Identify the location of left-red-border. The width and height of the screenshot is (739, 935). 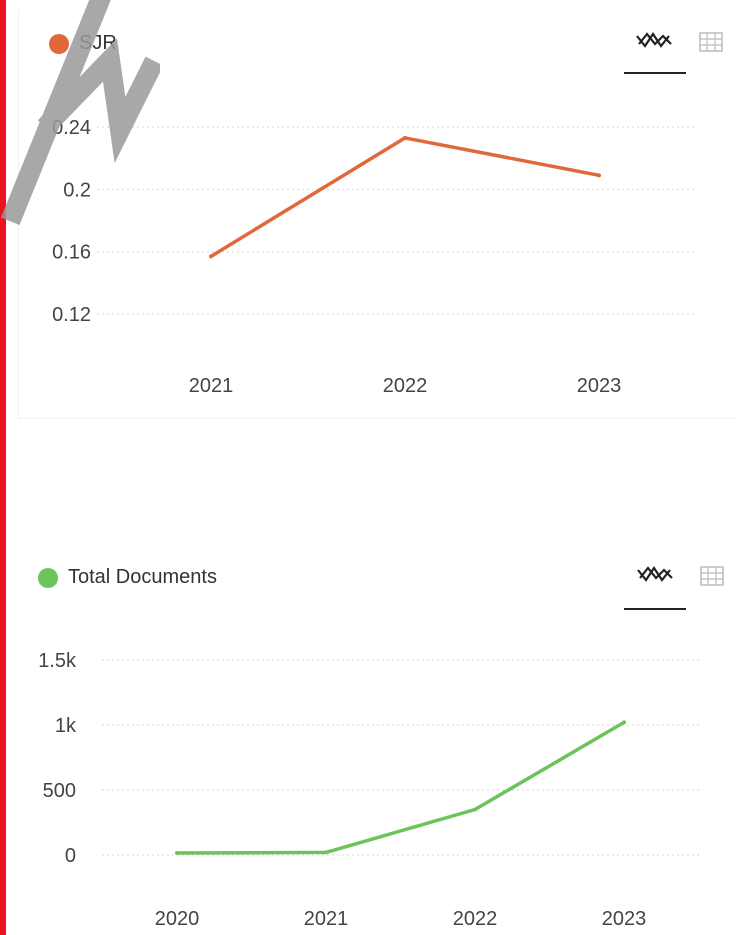
(3, 467).